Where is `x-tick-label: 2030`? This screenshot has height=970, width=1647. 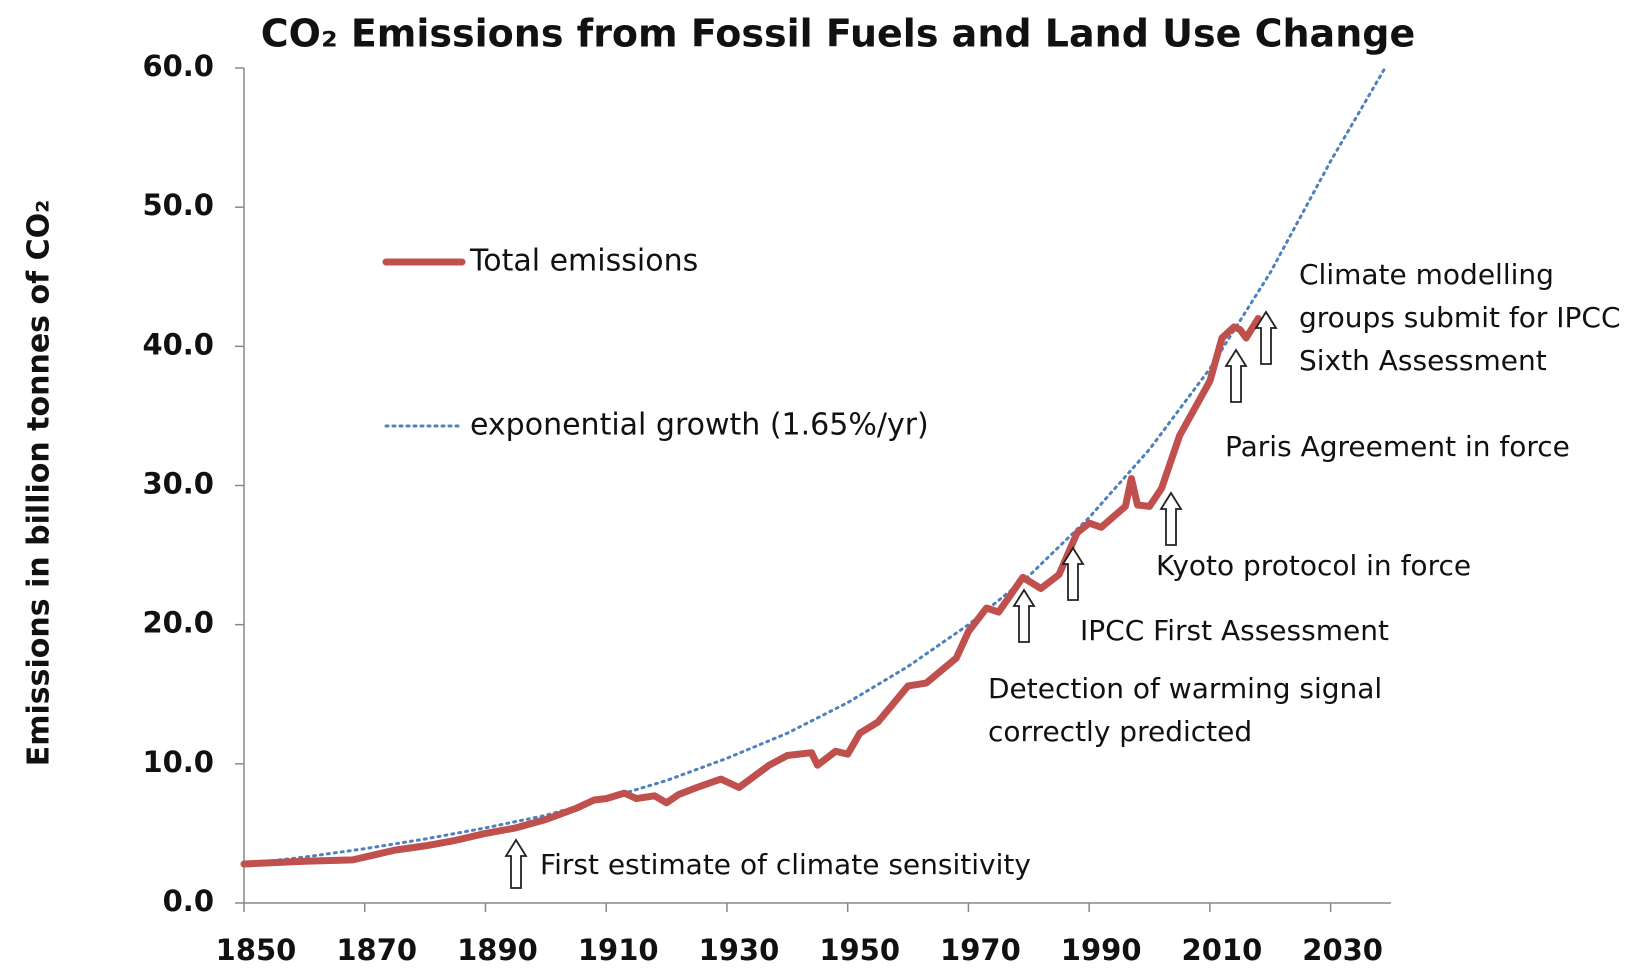
x-tick-label: 2030 is located at coordinates (1342, 950).